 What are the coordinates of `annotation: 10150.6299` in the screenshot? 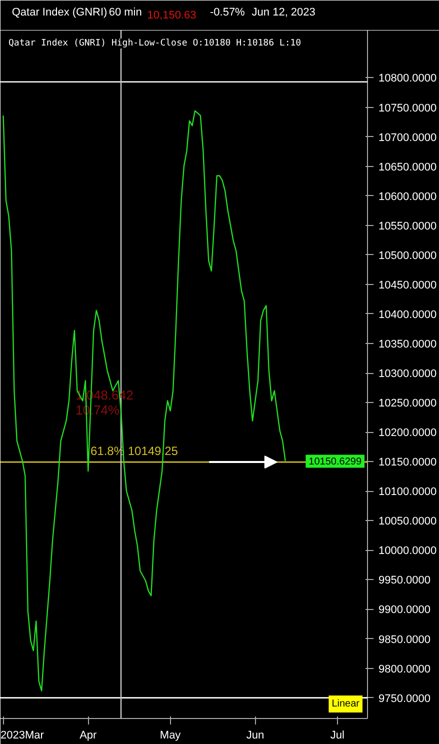 It's located at (335, 462).